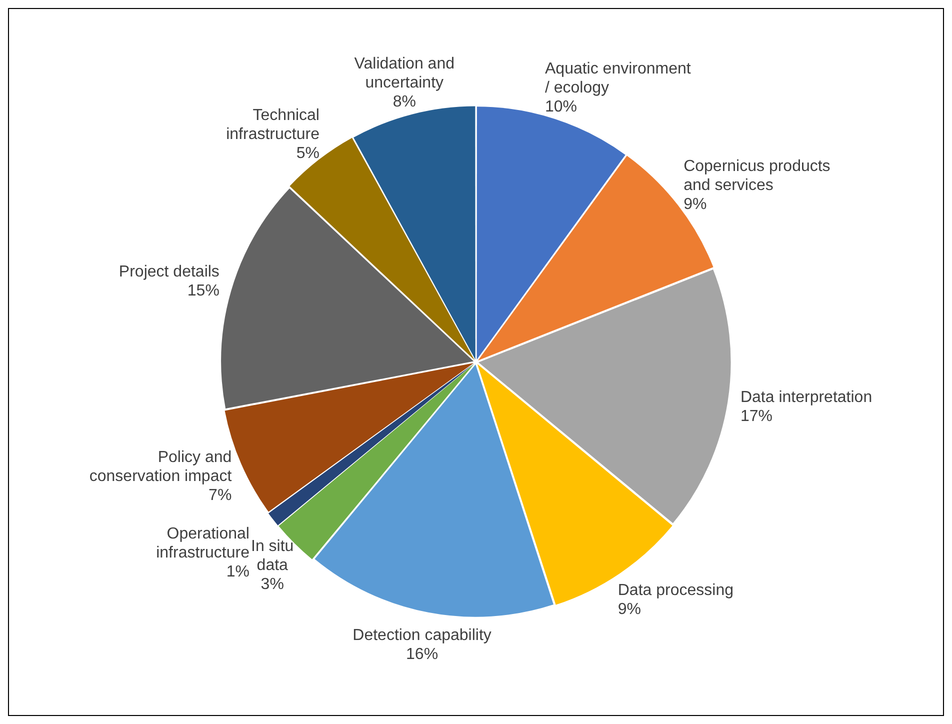 The width and height of the screenshot is (952, 724). Describe the element at coordinates (220, 495) in the screenshot. I see `data-label: 7%` at that location.